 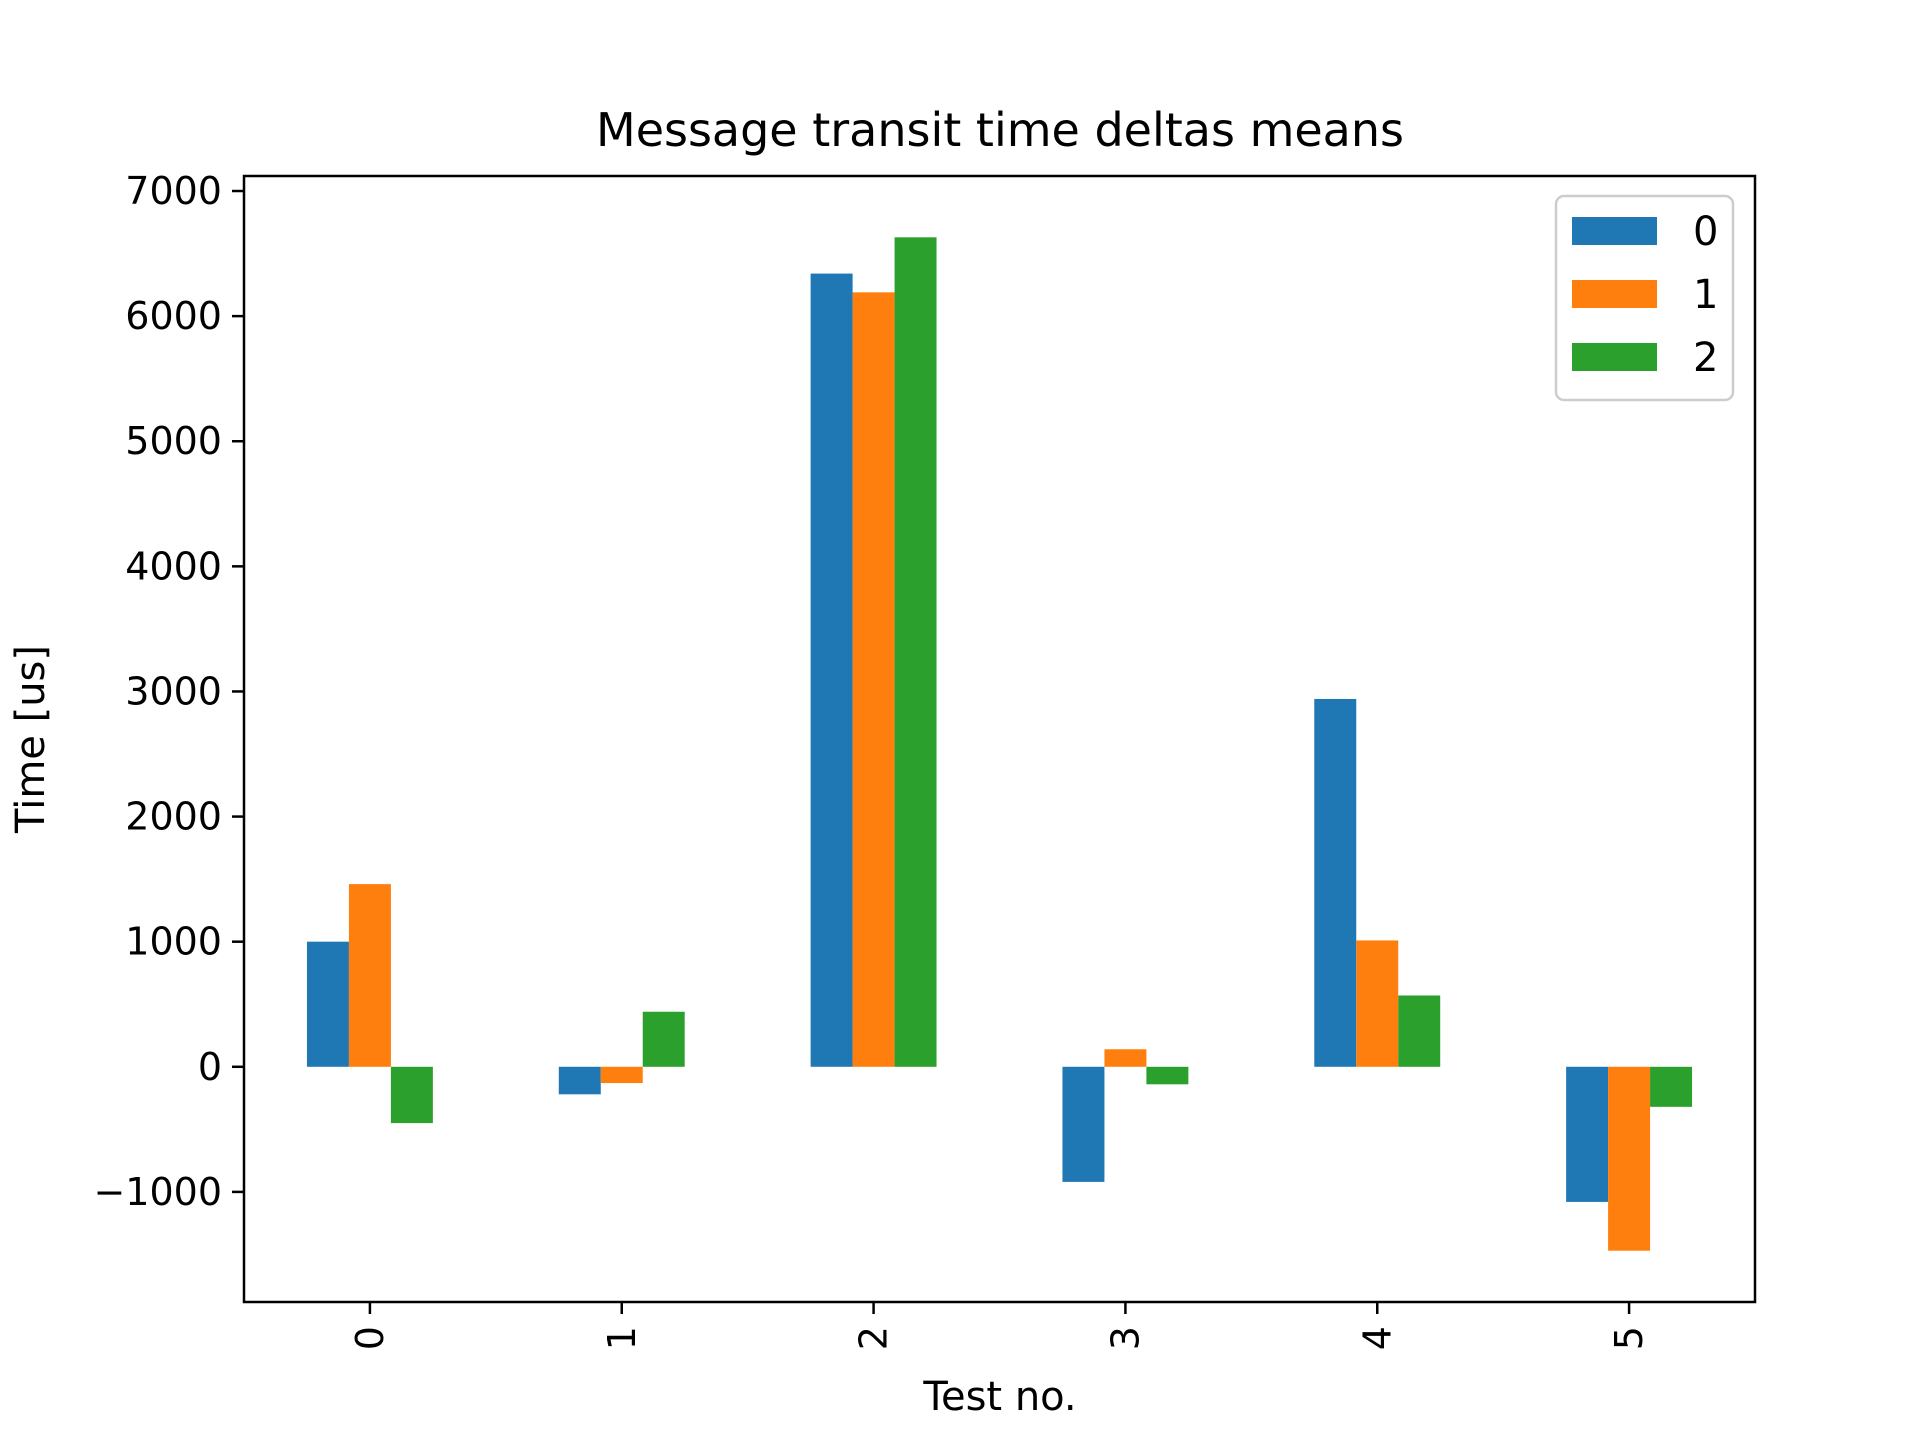 I want to click on x-axis: 0 1 2 3 4 5, so click(x=999, y=1326).